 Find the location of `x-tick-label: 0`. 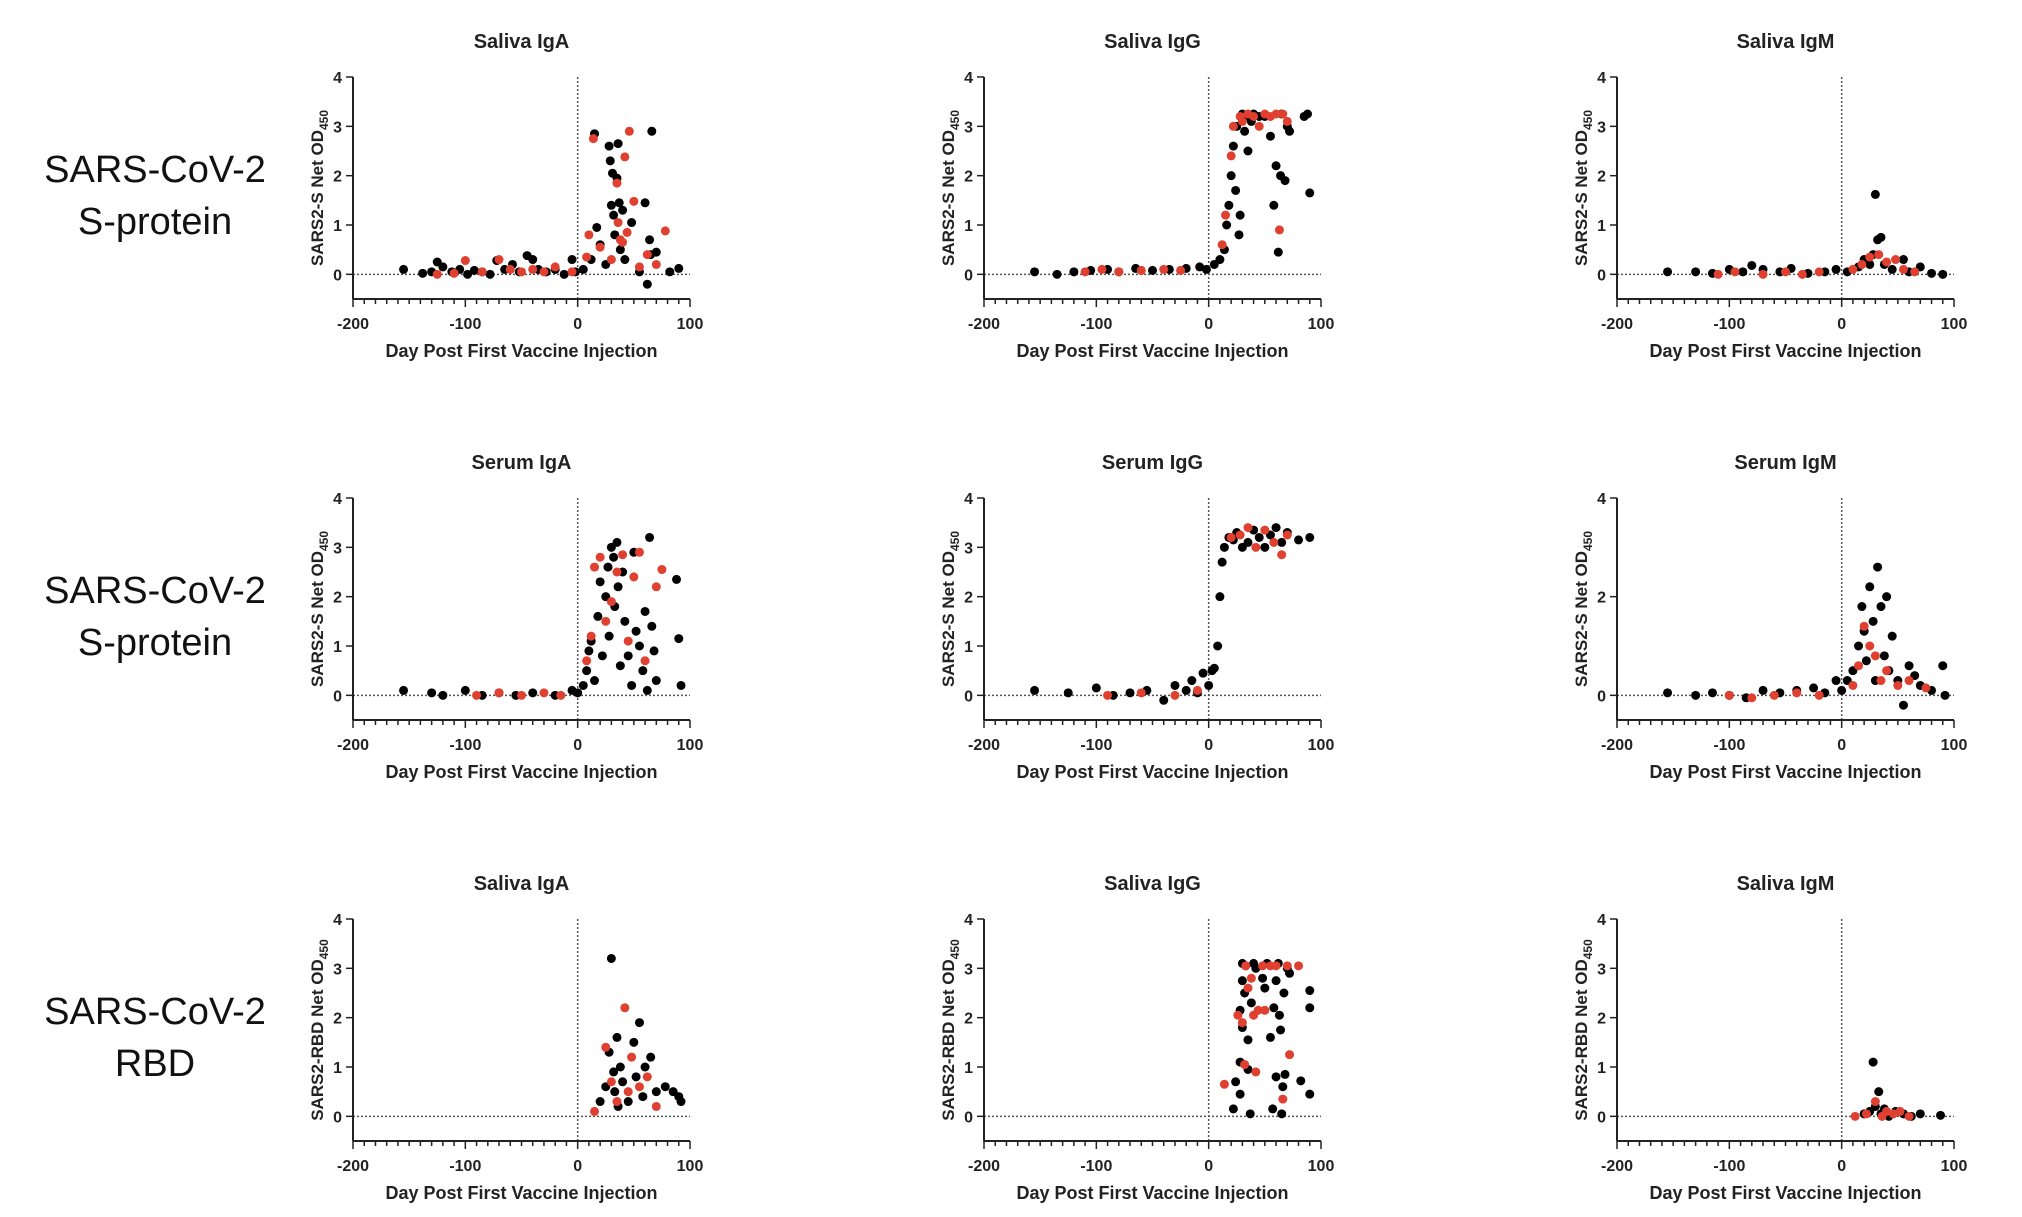

x-tick-label: 0 is located at coordinates (1208, 1166).